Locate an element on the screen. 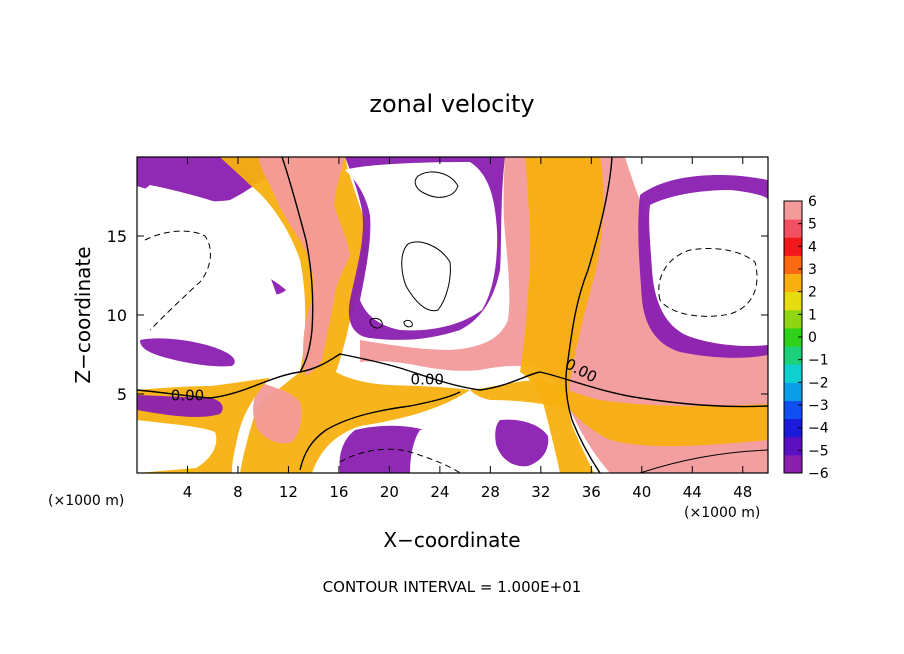  colorbar-tick-label: 5 is located at coordinates (812, 225).